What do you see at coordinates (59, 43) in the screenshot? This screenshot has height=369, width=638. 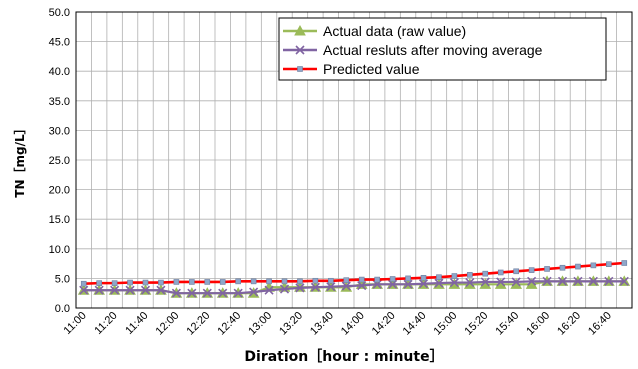 I see `y-tick-label: 45.0` at bounding box center [59, 43].